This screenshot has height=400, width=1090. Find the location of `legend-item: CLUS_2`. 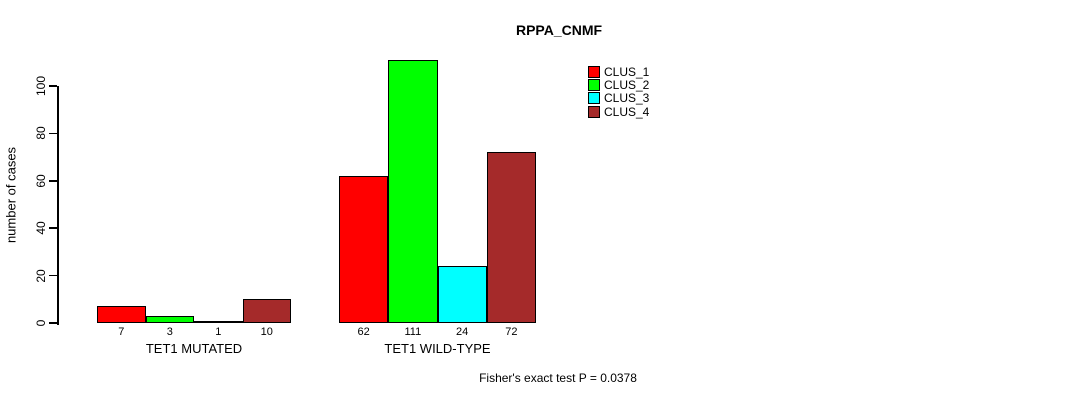

legend-item: CLUS_2 is located at coordinates (619, 85).